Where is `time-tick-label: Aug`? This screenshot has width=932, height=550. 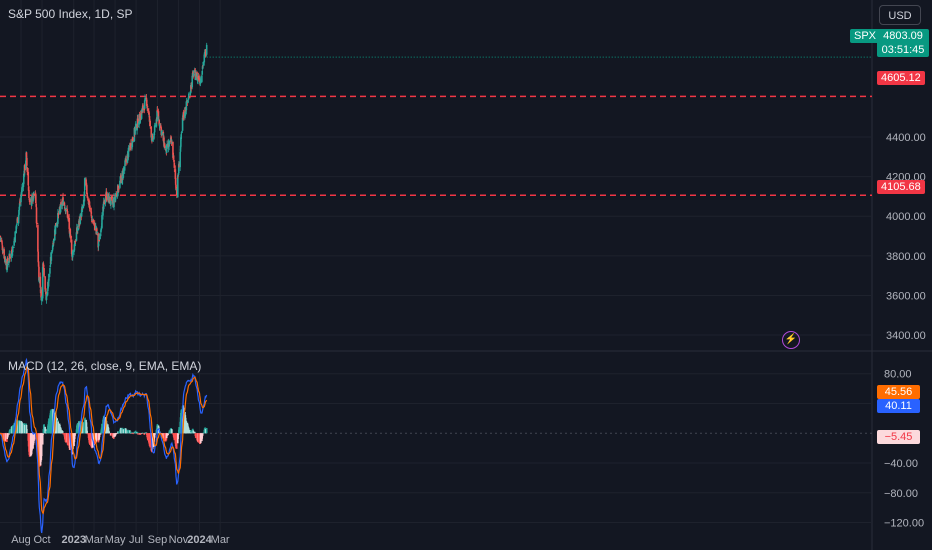
time-tick-label: Aug is located at coordinates (21, 540).